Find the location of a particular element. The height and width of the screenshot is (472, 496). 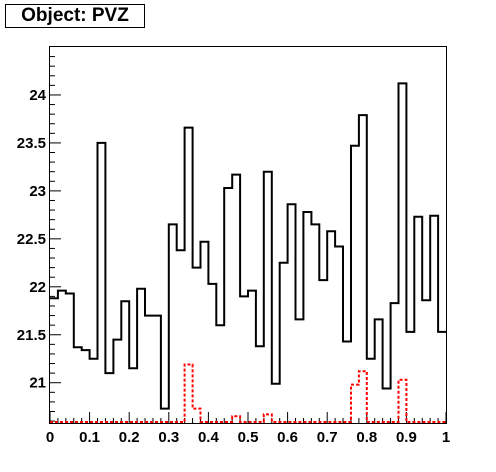

y-tick-label: 23 is located at coordinates (37, 191).